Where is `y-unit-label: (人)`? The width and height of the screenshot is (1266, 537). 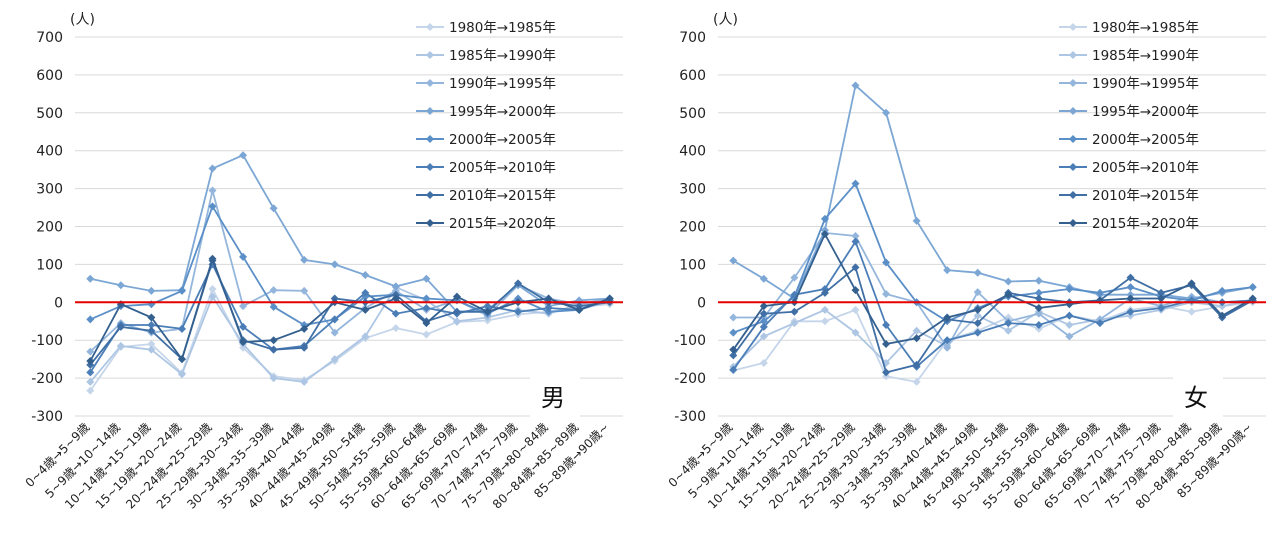
y-unit-label: (人) is located at coordinates (725, 20).